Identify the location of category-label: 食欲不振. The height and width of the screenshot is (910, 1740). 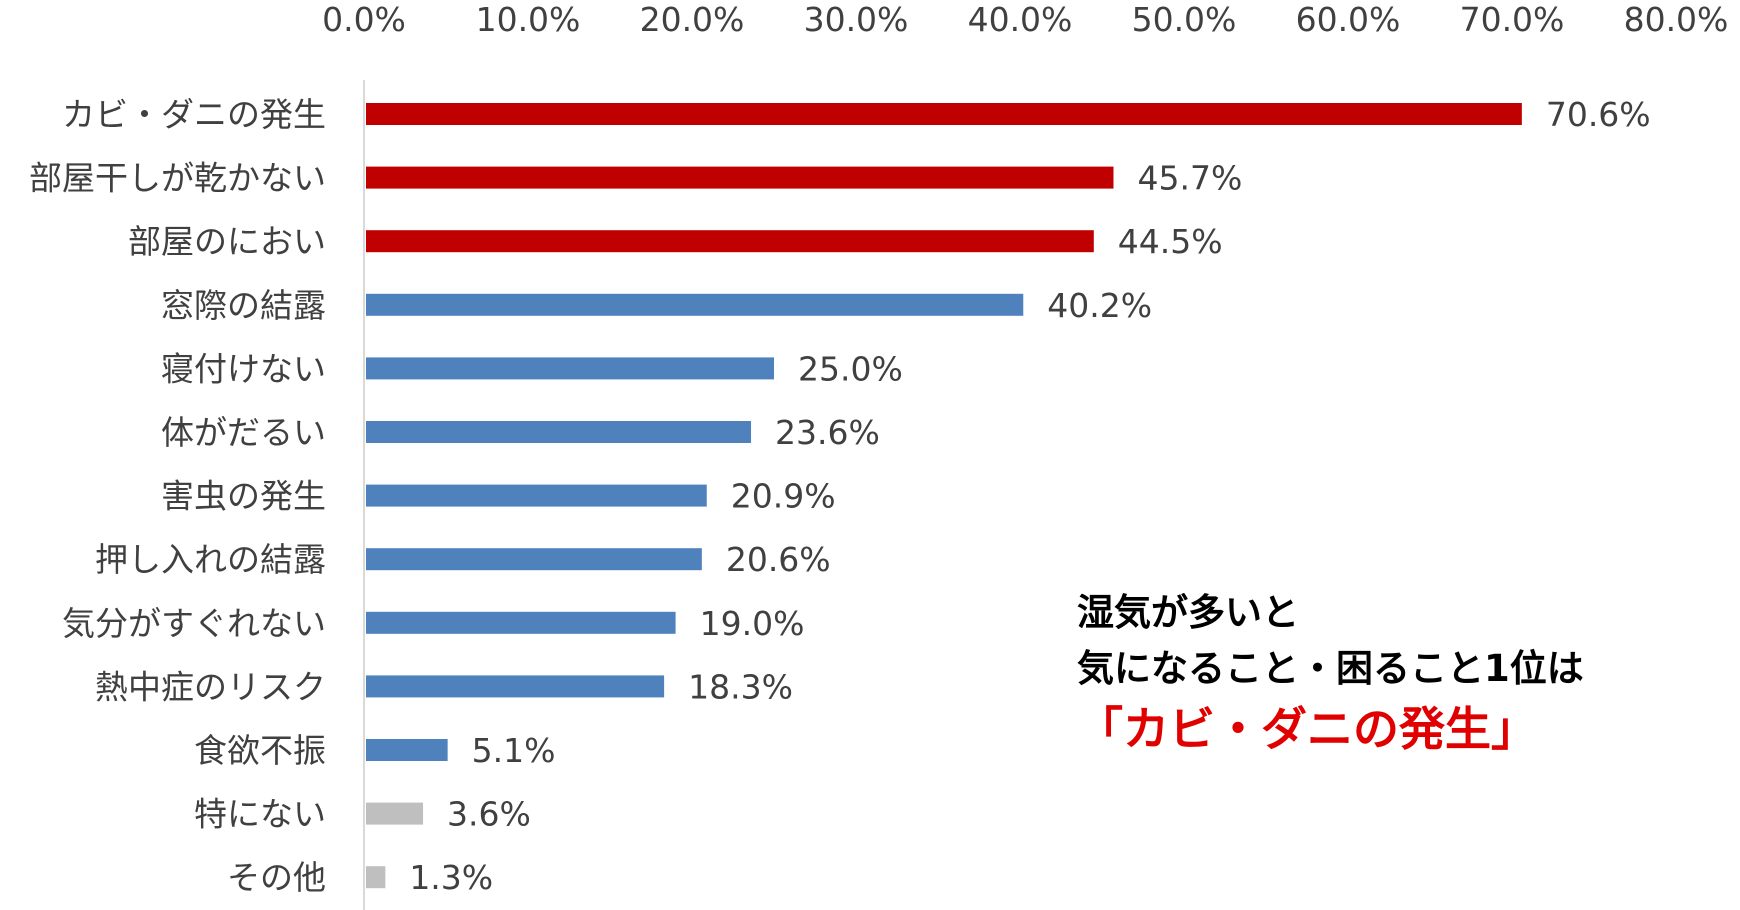
(260, 750).